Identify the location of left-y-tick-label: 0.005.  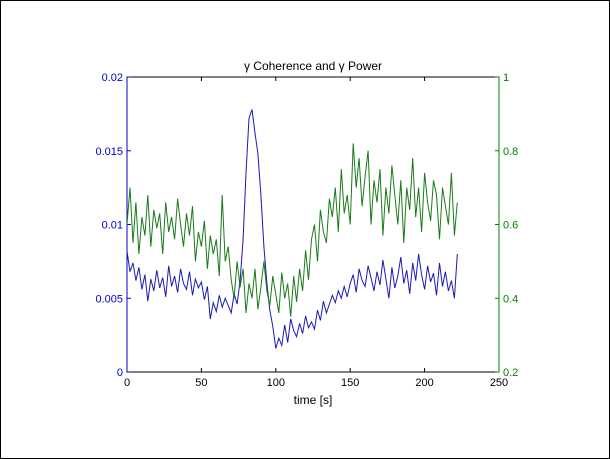
(109, 299).